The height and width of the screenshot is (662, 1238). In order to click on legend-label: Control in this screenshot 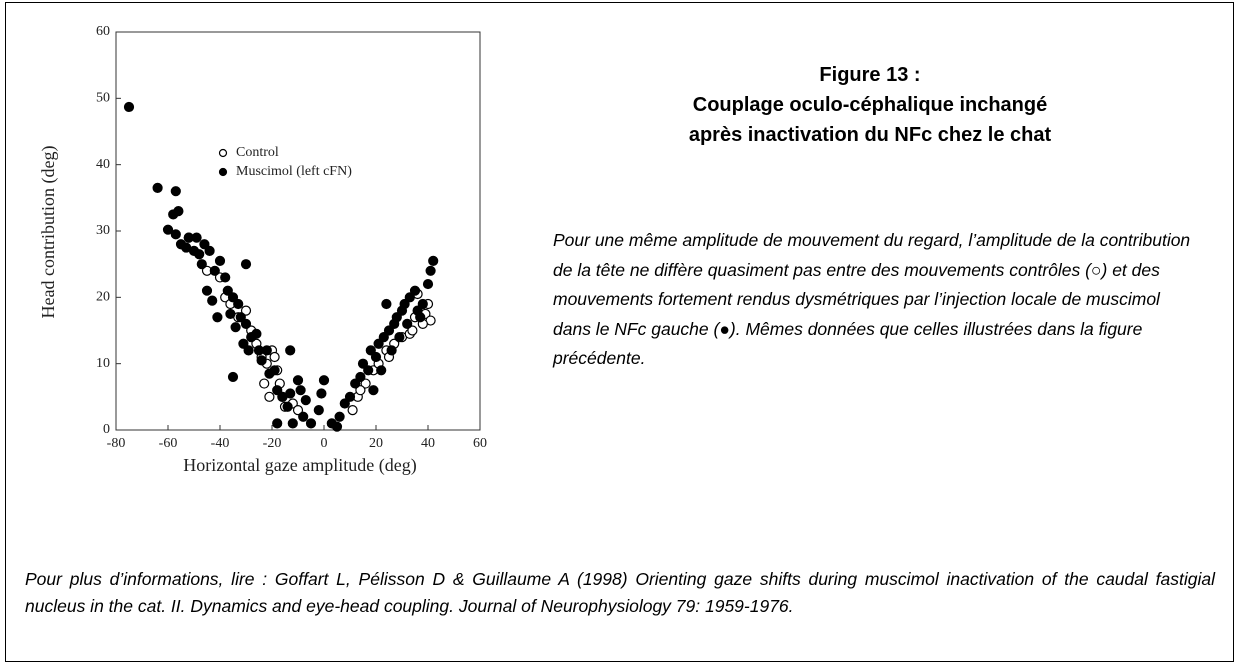, I will do `click(257, 152)`.